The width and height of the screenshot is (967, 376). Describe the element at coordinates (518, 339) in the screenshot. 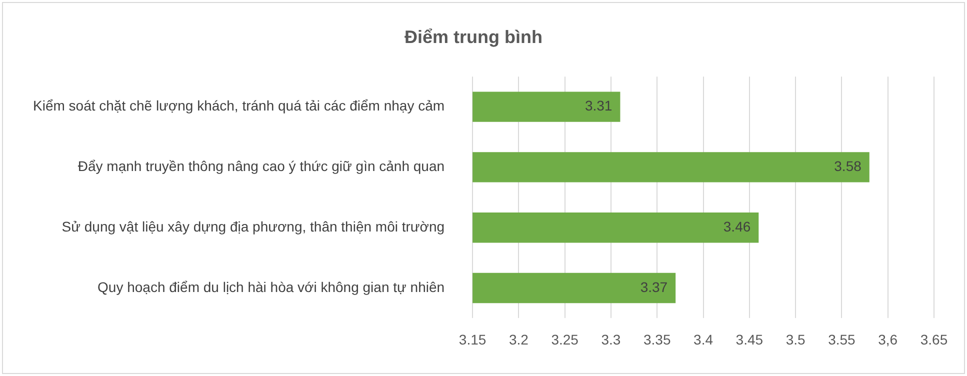

I see `x-tick-label: 3.2` at that location.